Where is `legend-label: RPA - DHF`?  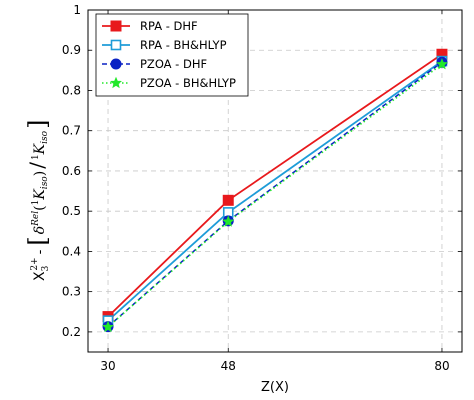
legend-label: RPA - DHF is located at coordinates (169, 26).